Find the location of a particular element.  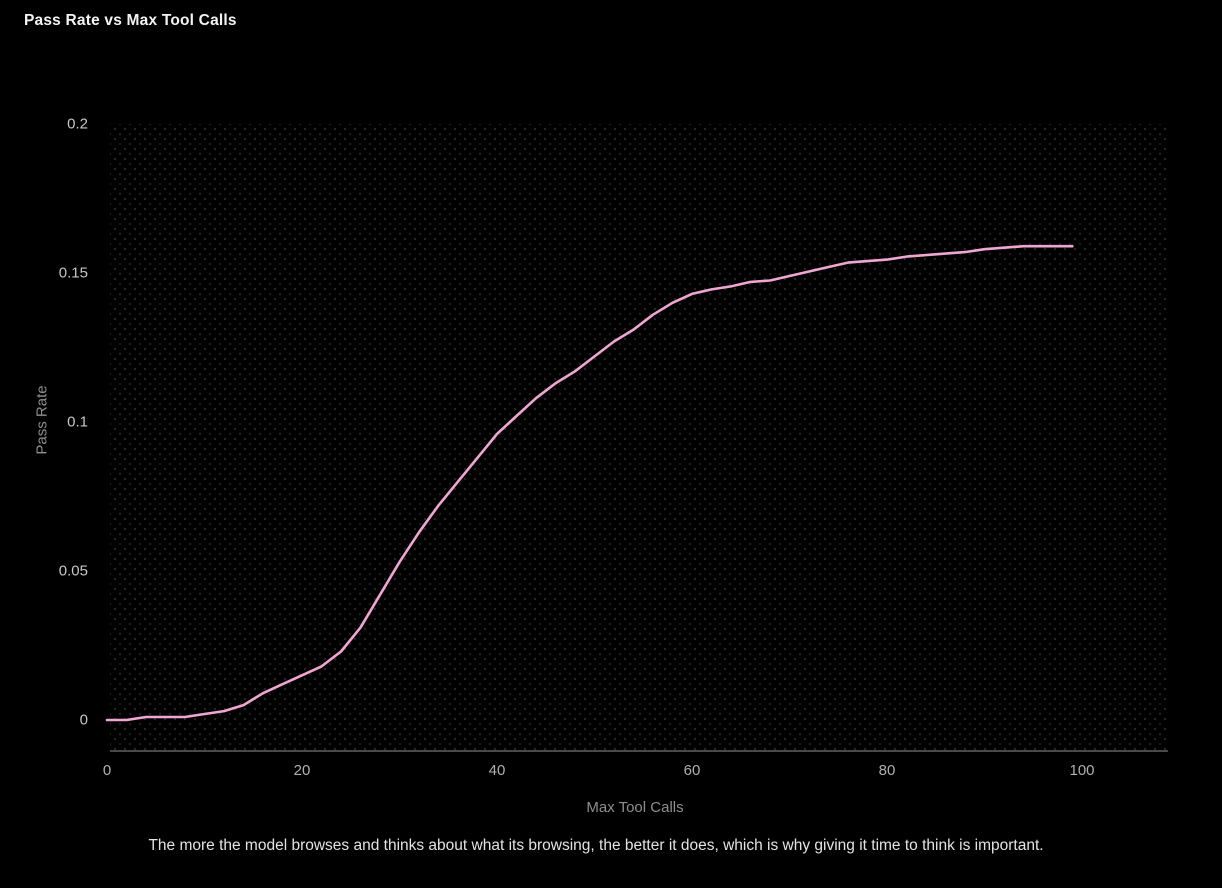

x-tick-label: 80 is located at coordinates (887, 770).